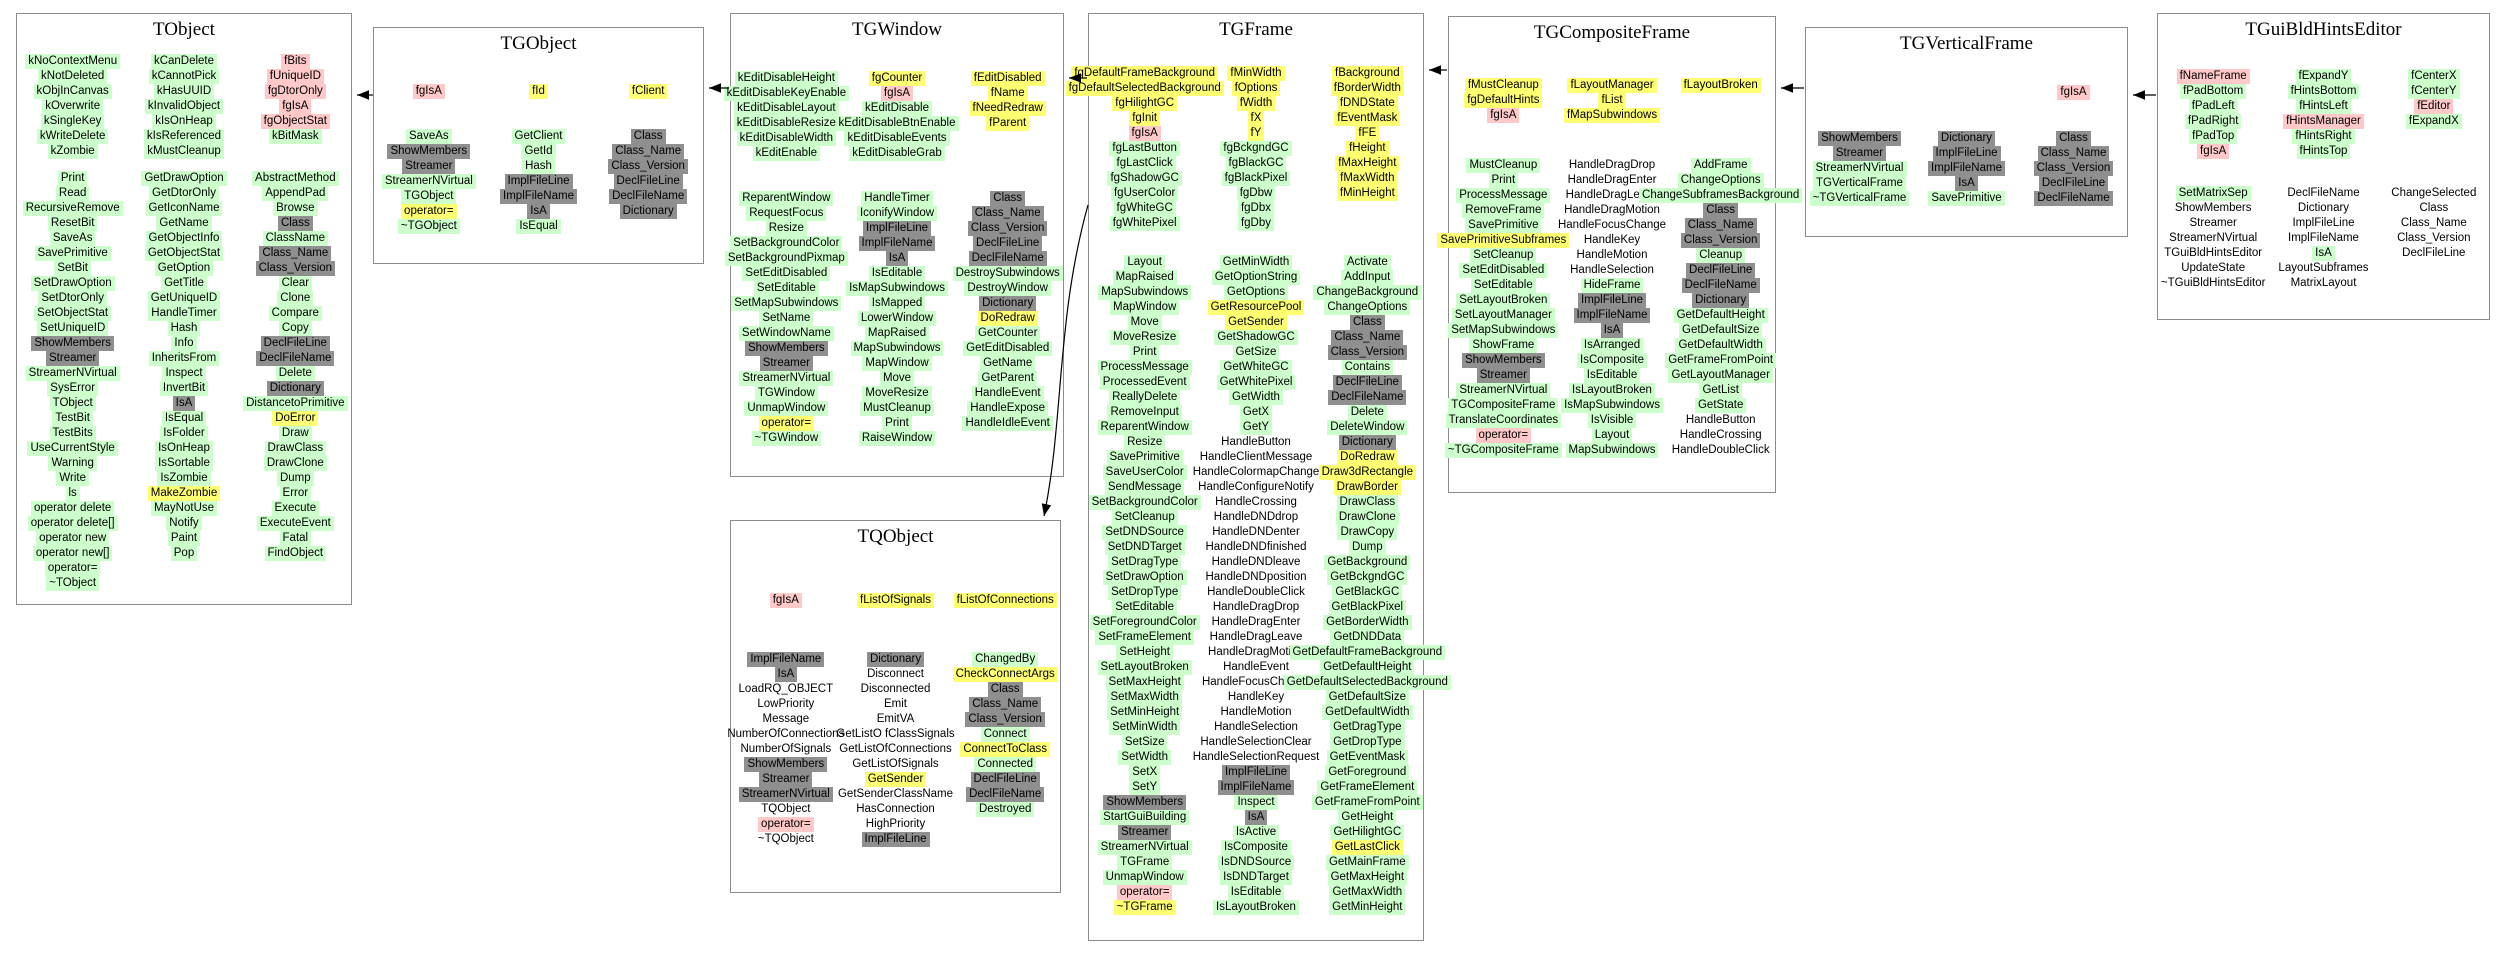 The width and height of the screenshot is (2509, 980). What do you see at coordinates (1503, 420) in the screenshot?
I see `method-cell: TranslateCoordinates` at bounding box center [1503, 420].